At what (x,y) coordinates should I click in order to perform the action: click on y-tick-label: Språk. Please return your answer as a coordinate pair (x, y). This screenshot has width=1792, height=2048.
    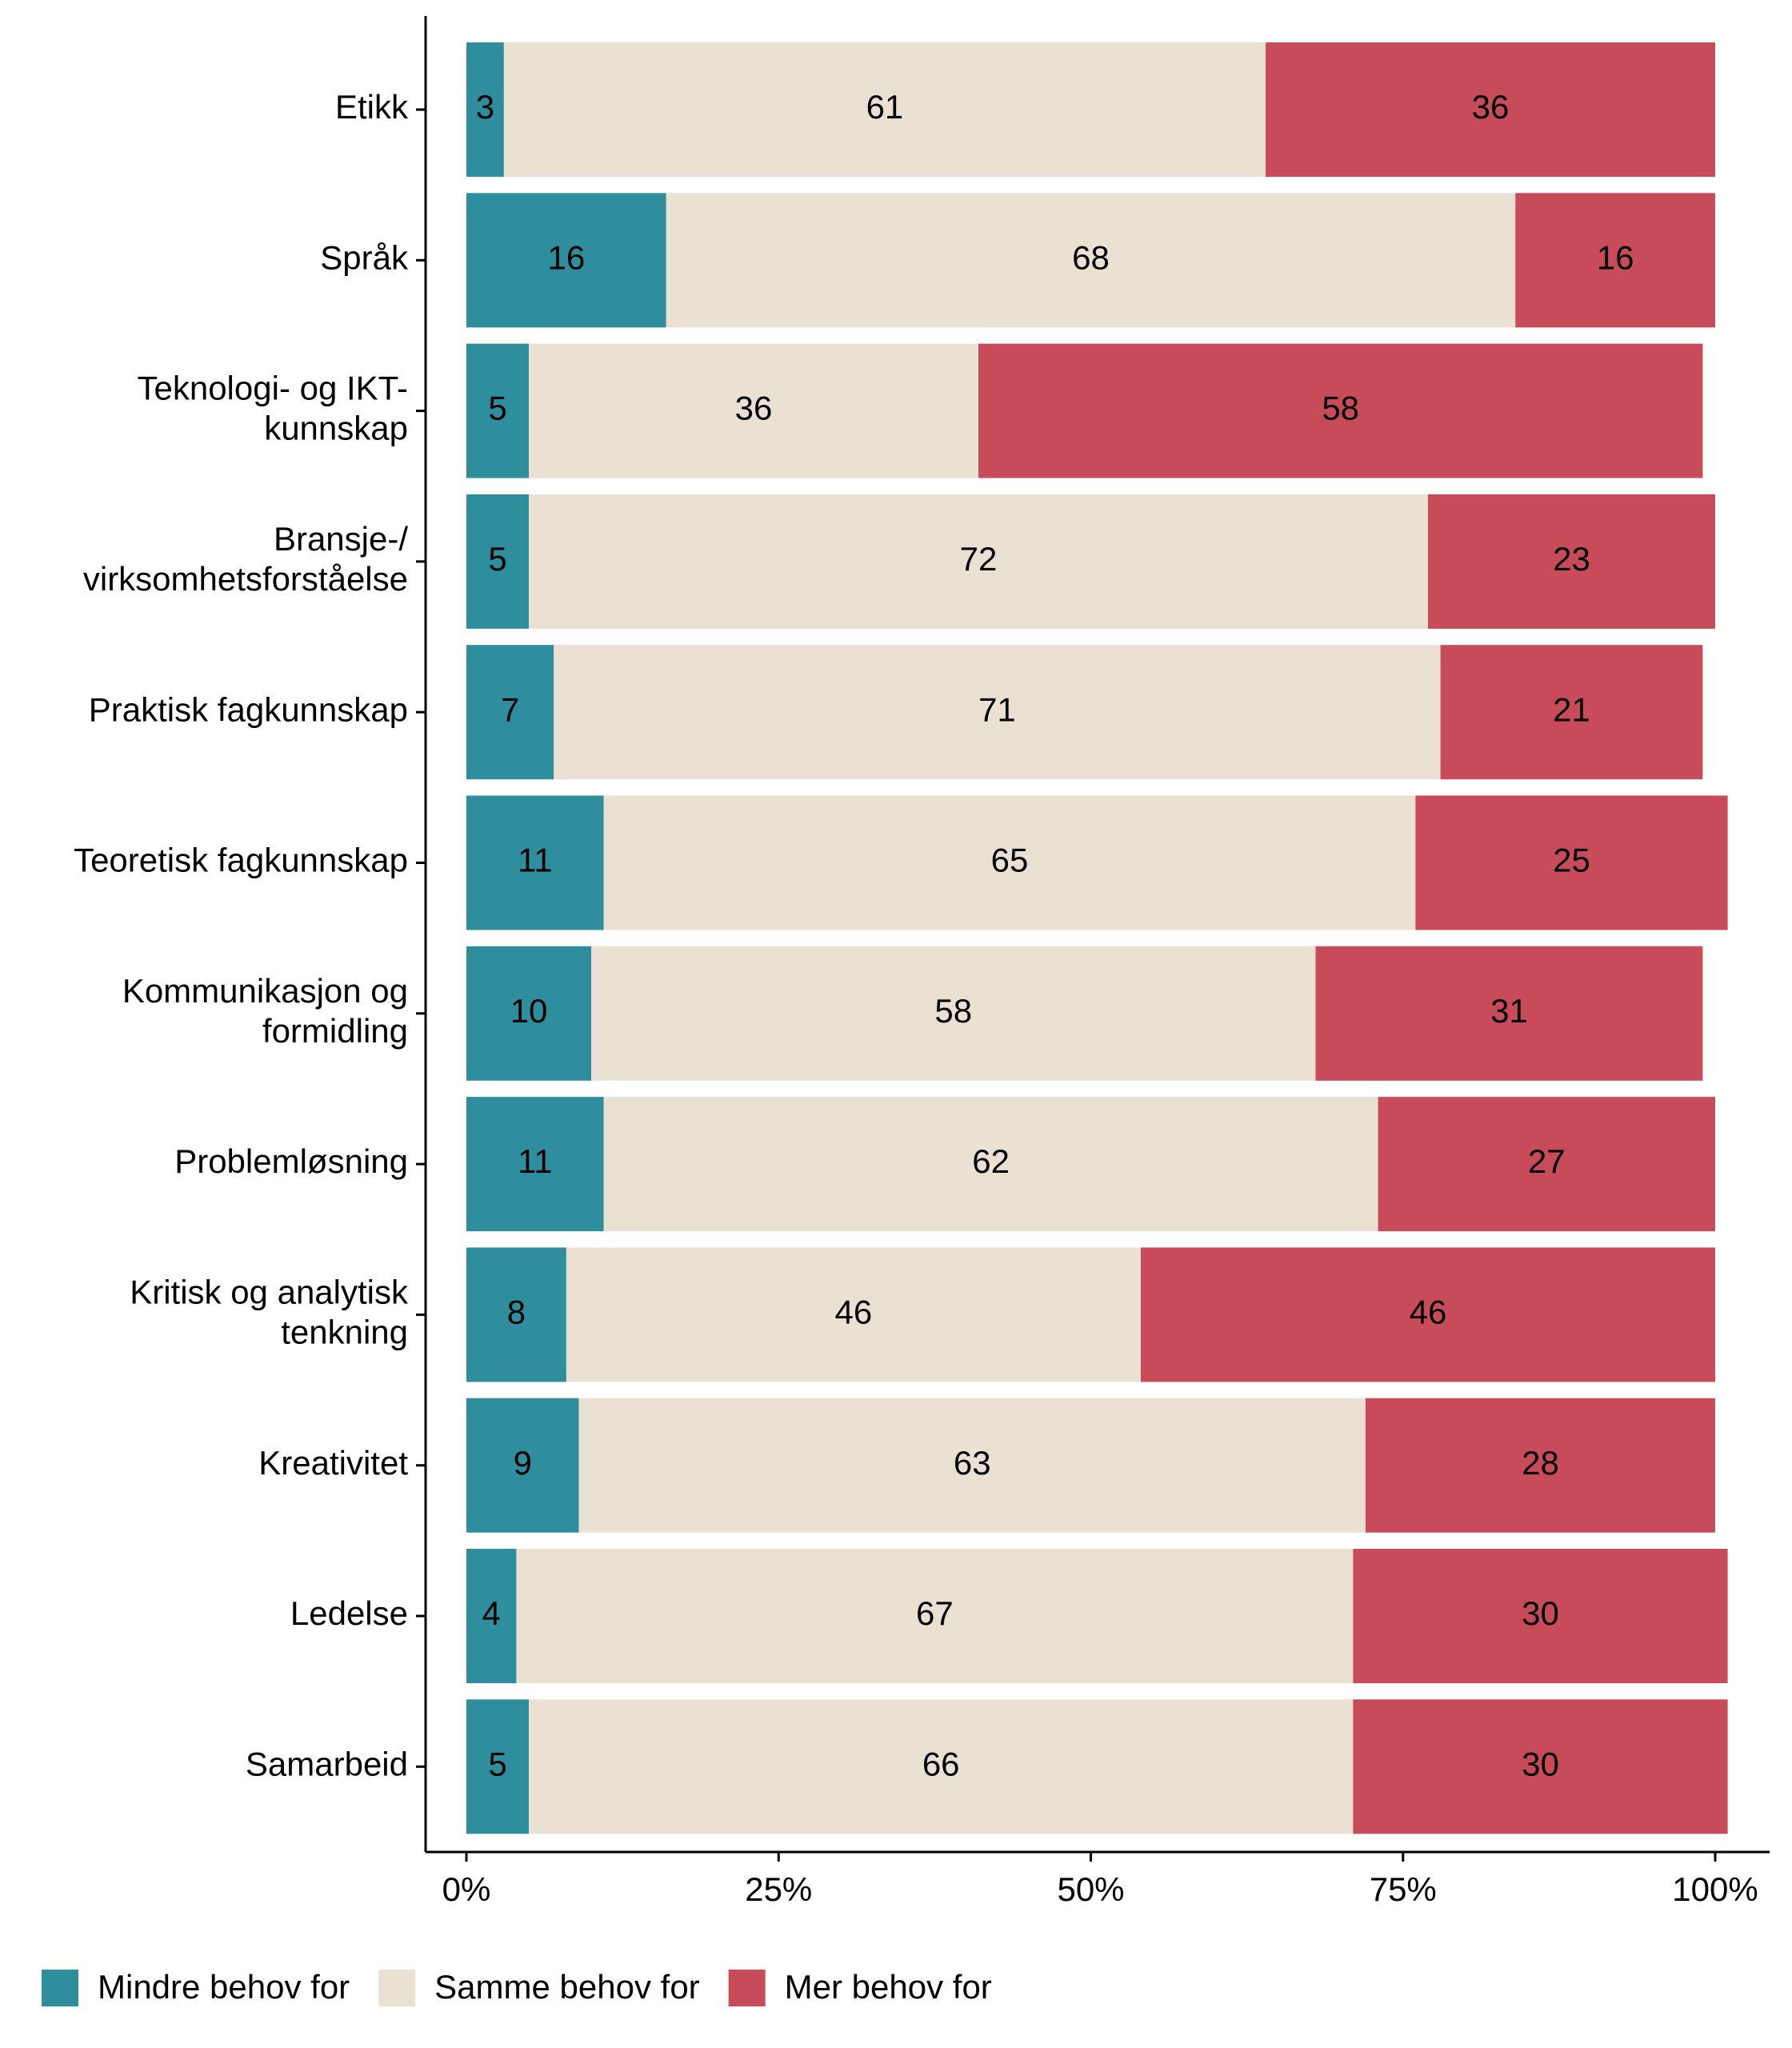
    Looking at the image, I should click on (364, 257).